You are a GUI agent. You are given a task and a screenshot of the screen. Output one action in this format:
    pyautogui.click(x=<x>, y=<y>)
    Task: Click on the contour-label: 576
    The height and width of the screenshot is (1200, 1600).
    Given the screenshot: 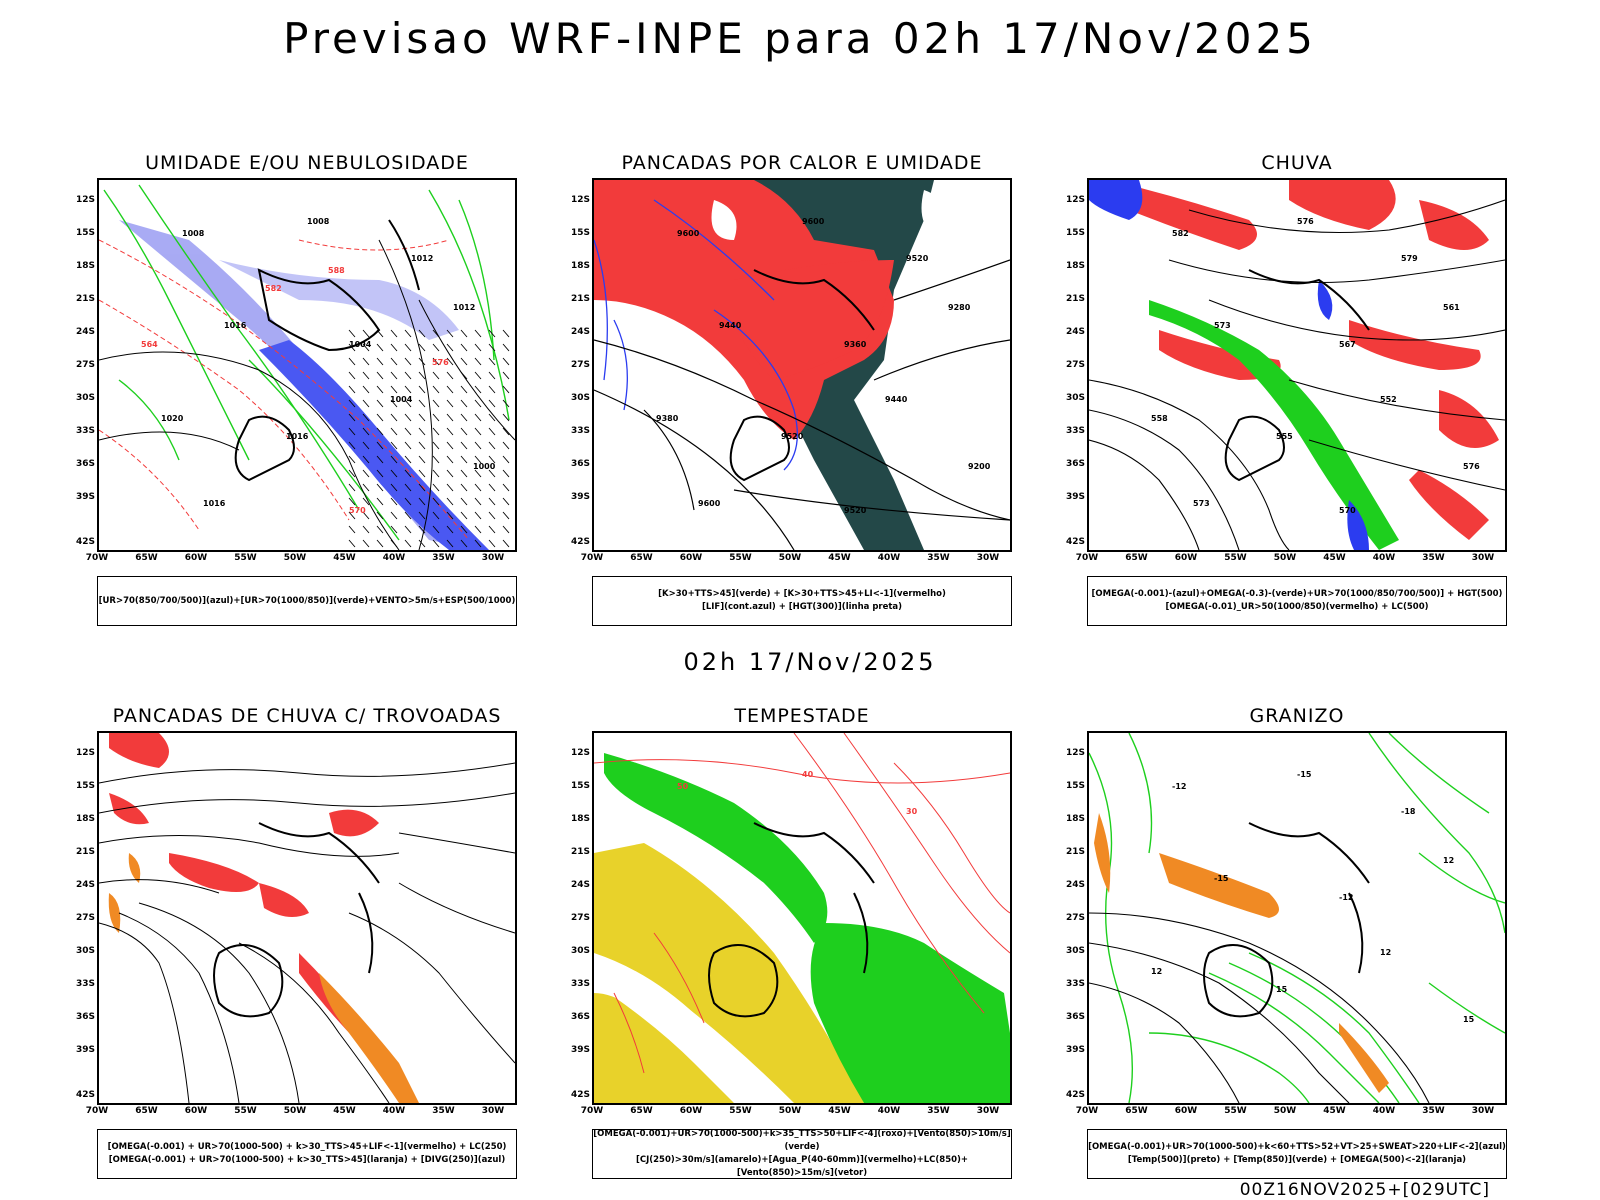 What is the action you would take?
    pyautogui.click(x=1305, y=221)
    